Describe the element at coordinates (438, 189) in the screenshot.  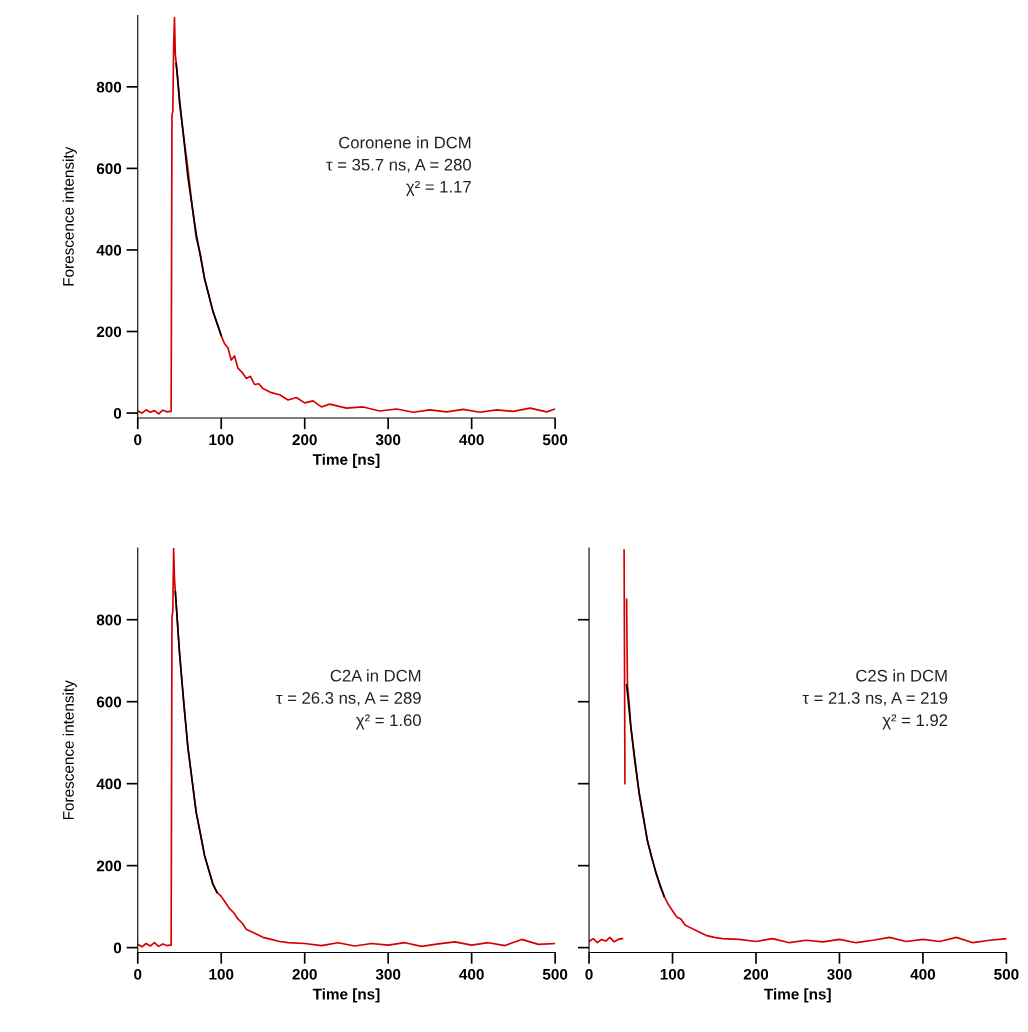
I see `annotation: χ² = 1.17` at that location.